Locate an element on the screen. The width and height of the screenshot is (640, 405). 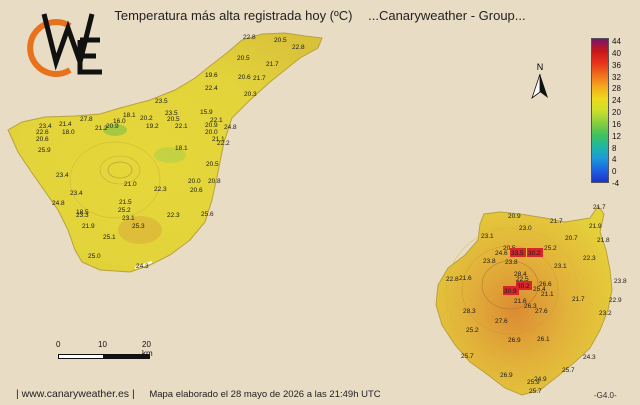
station-temperature: 26.1 is located at coordinates (543, 339).